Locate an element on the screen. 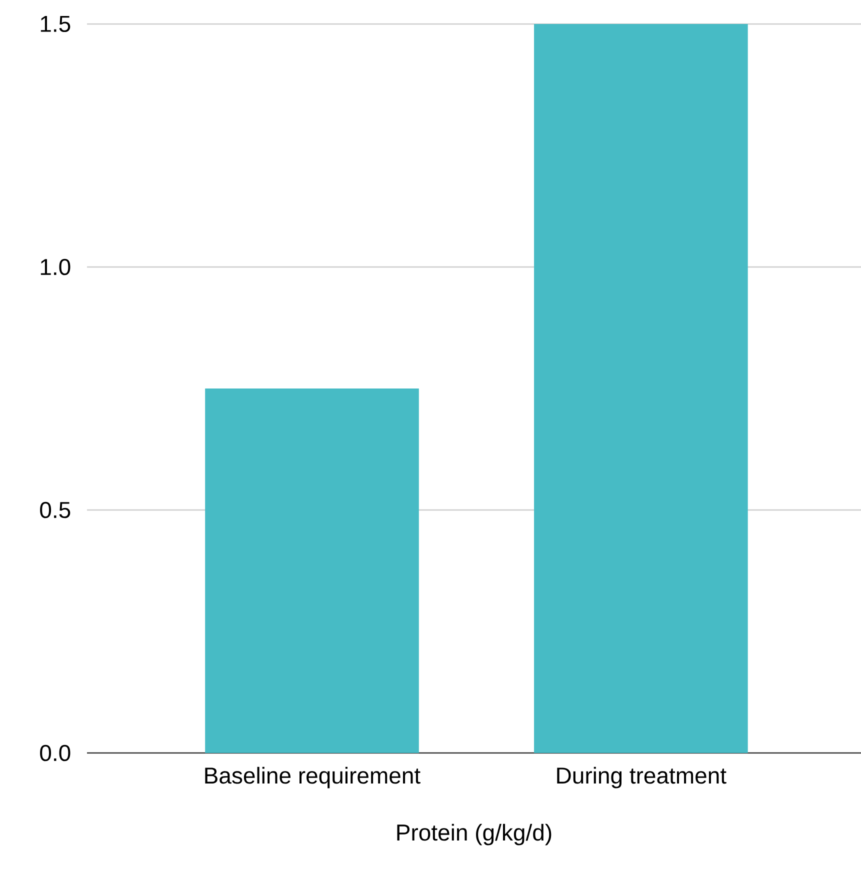 This screenshot has width=861, height=892. x-tick-label: Baseline requirement is located at coordinates (312, 777).